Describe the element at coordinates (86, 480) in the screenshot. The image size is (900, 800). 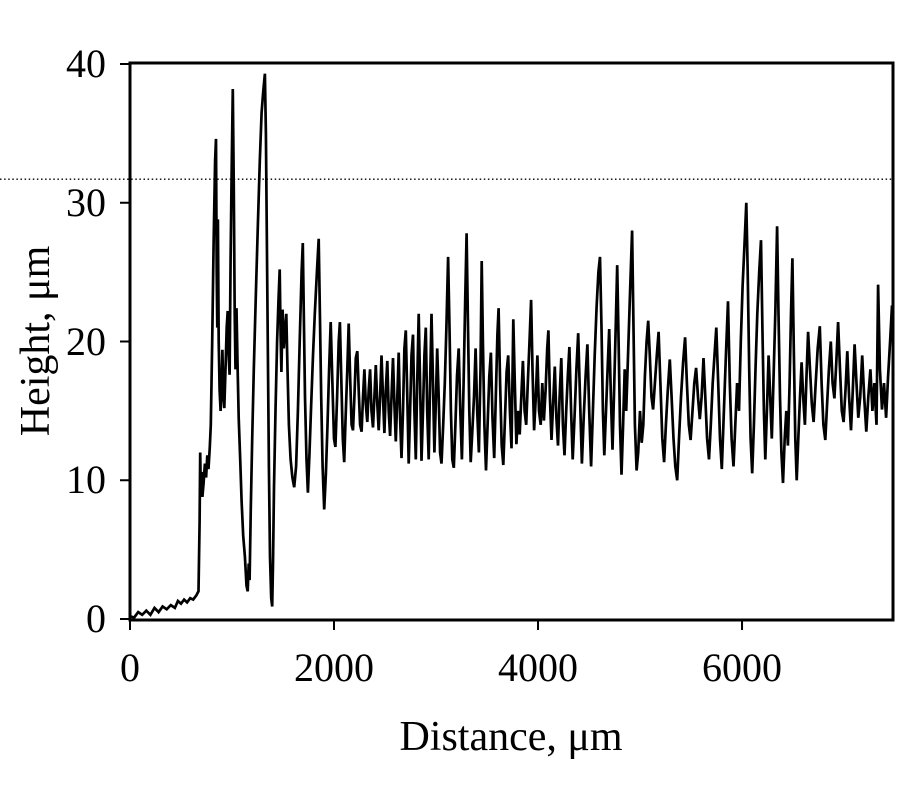
I see `y-tick-label-10: 10` at that location.